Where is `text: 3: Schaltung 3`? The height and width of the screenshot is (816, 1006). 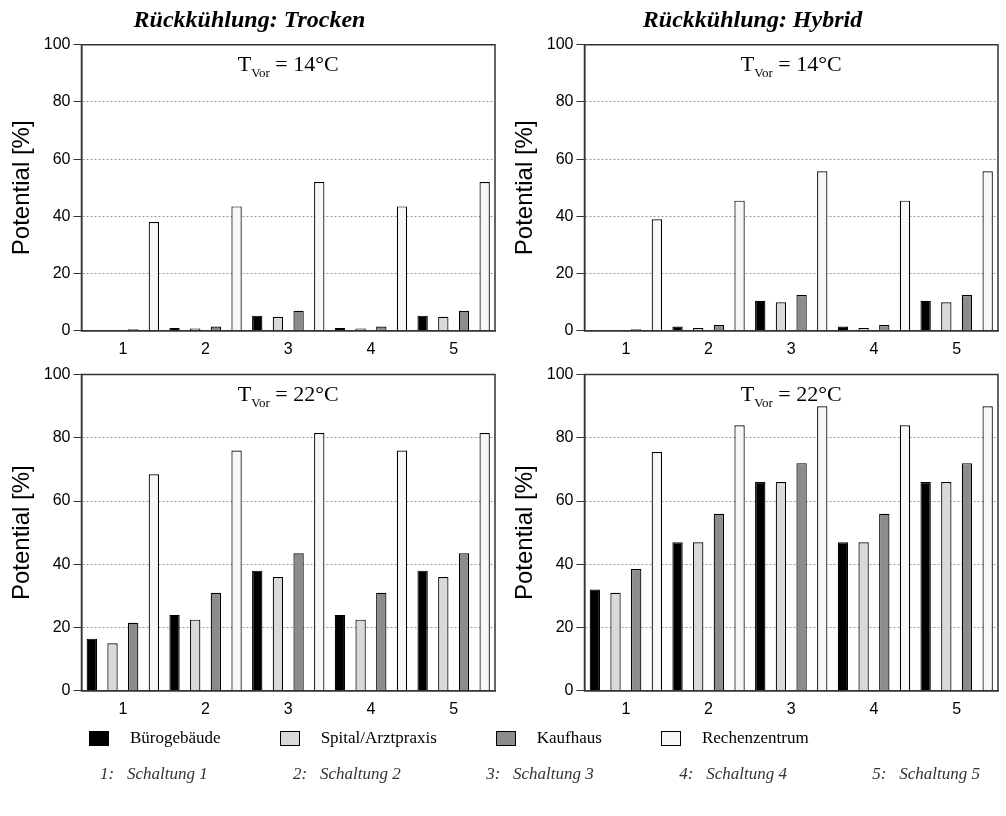 text: 3: Schaltung 3 is located at coordinates (540, 774).